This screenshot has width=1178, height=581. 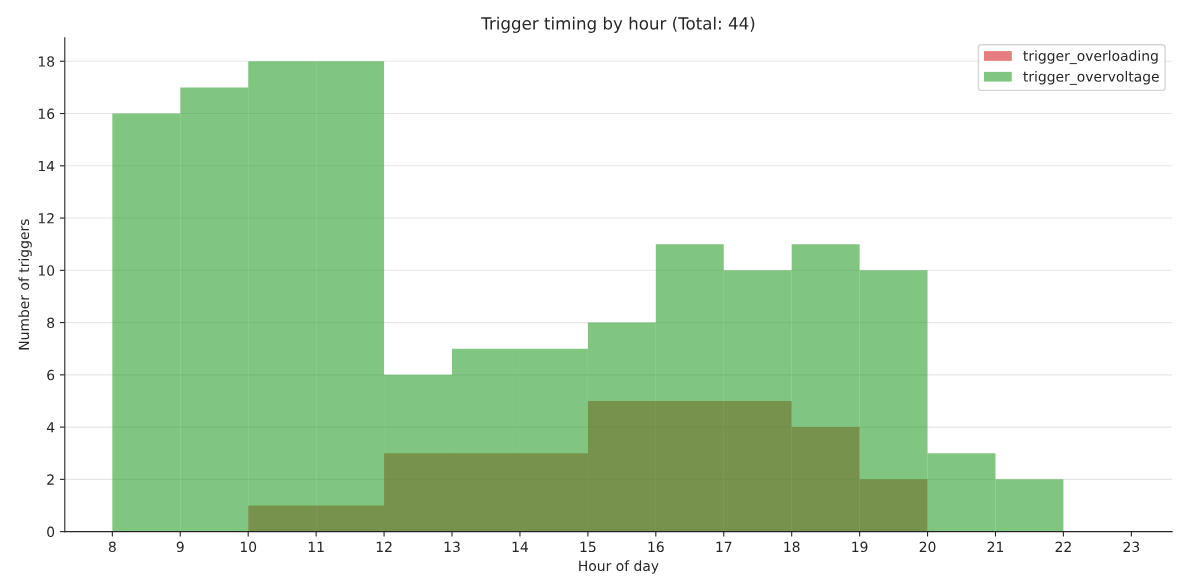 I want to click on x-axis-title: Hour of day, so click(x=619, y=567).